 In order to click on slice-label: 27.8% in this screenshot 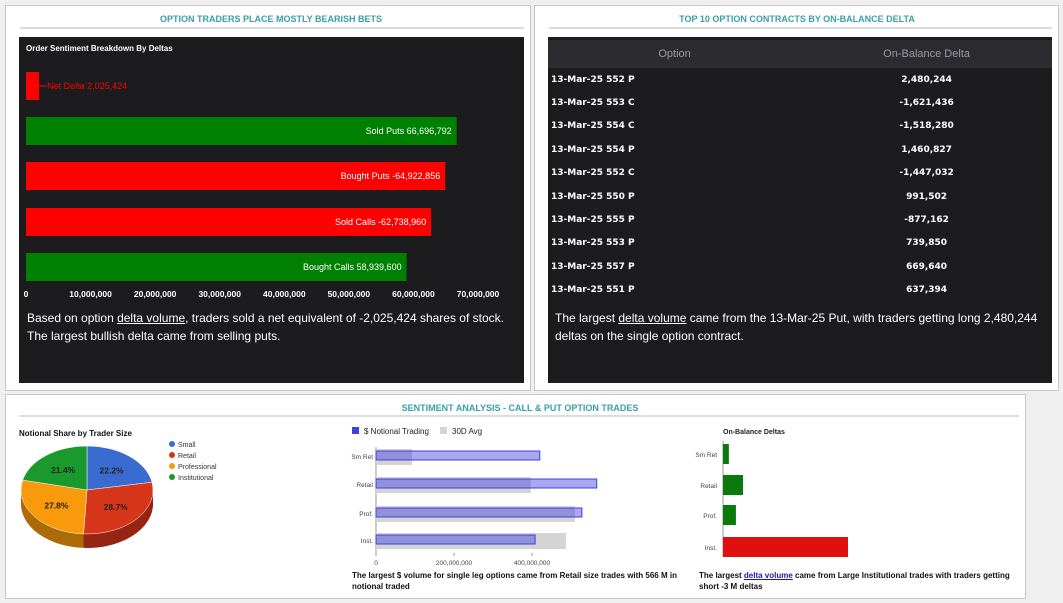, I will do `click(56, 505)`.